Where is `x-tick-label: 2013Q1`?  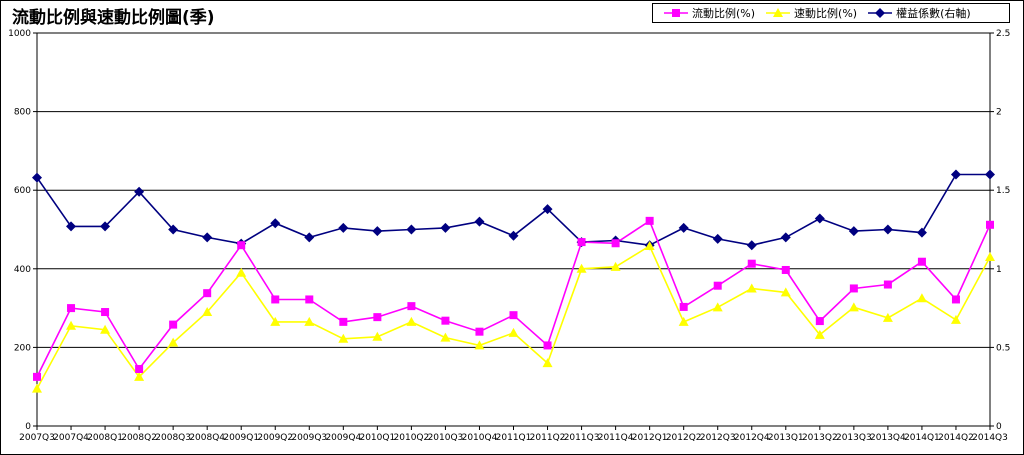
x-tick-label: 2013Q1 is located at coordinates (786, 438).